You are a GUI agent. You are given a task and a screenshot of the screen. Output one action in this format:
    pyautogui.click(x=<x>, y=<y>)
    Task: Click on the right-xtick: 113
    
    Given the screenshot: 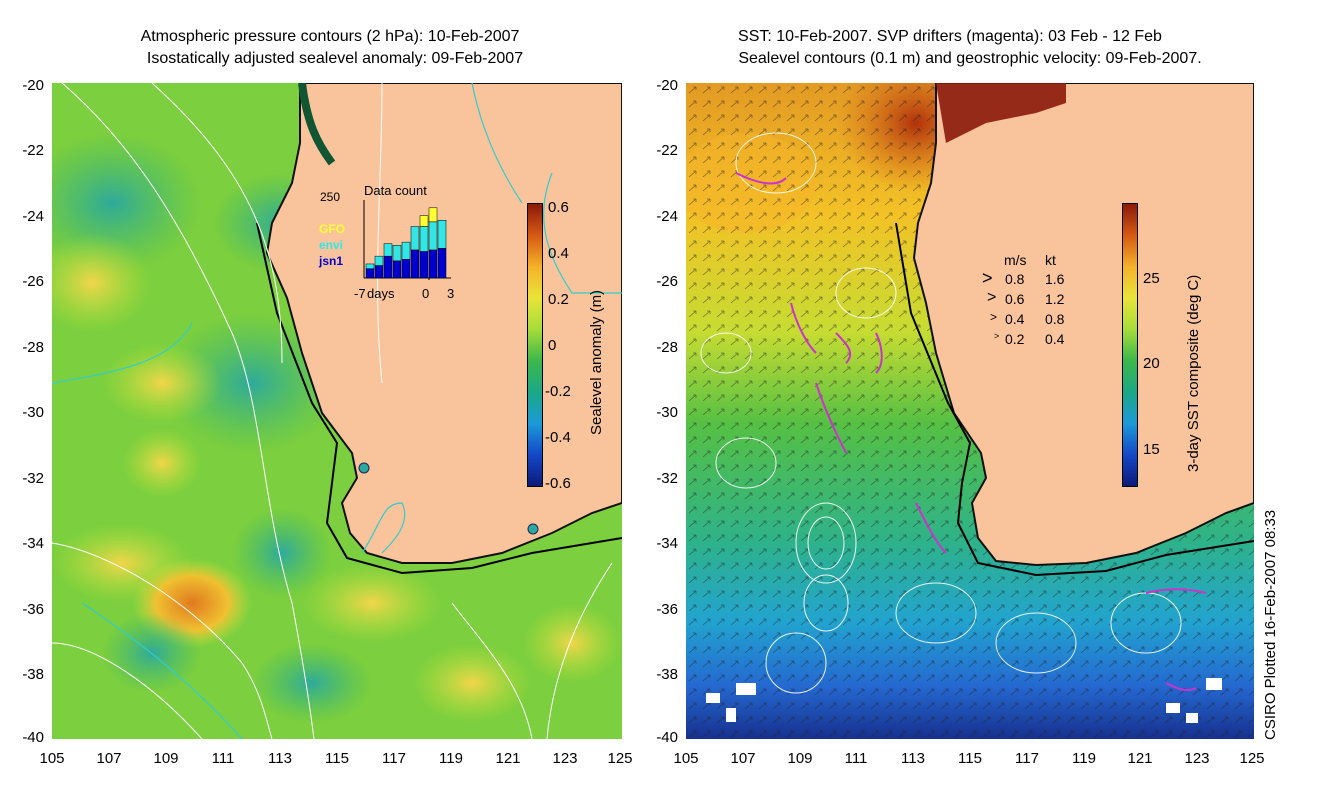 What is the action you would take?
    pyautogui.click(x=913, y=758)
    